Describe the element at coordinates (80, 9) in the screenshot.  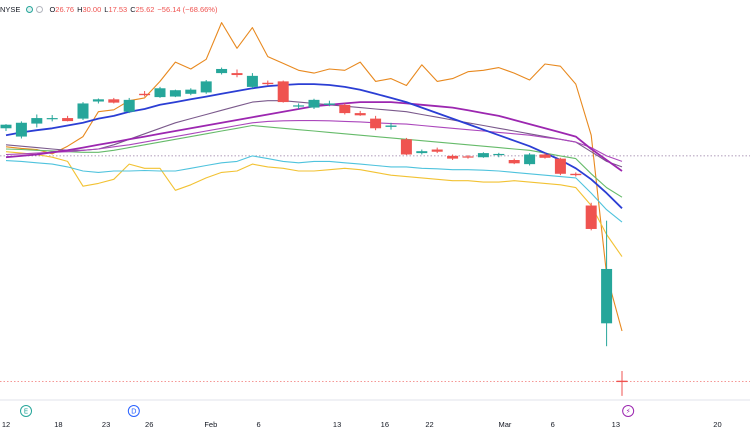
I see `high-label: H` at that location.